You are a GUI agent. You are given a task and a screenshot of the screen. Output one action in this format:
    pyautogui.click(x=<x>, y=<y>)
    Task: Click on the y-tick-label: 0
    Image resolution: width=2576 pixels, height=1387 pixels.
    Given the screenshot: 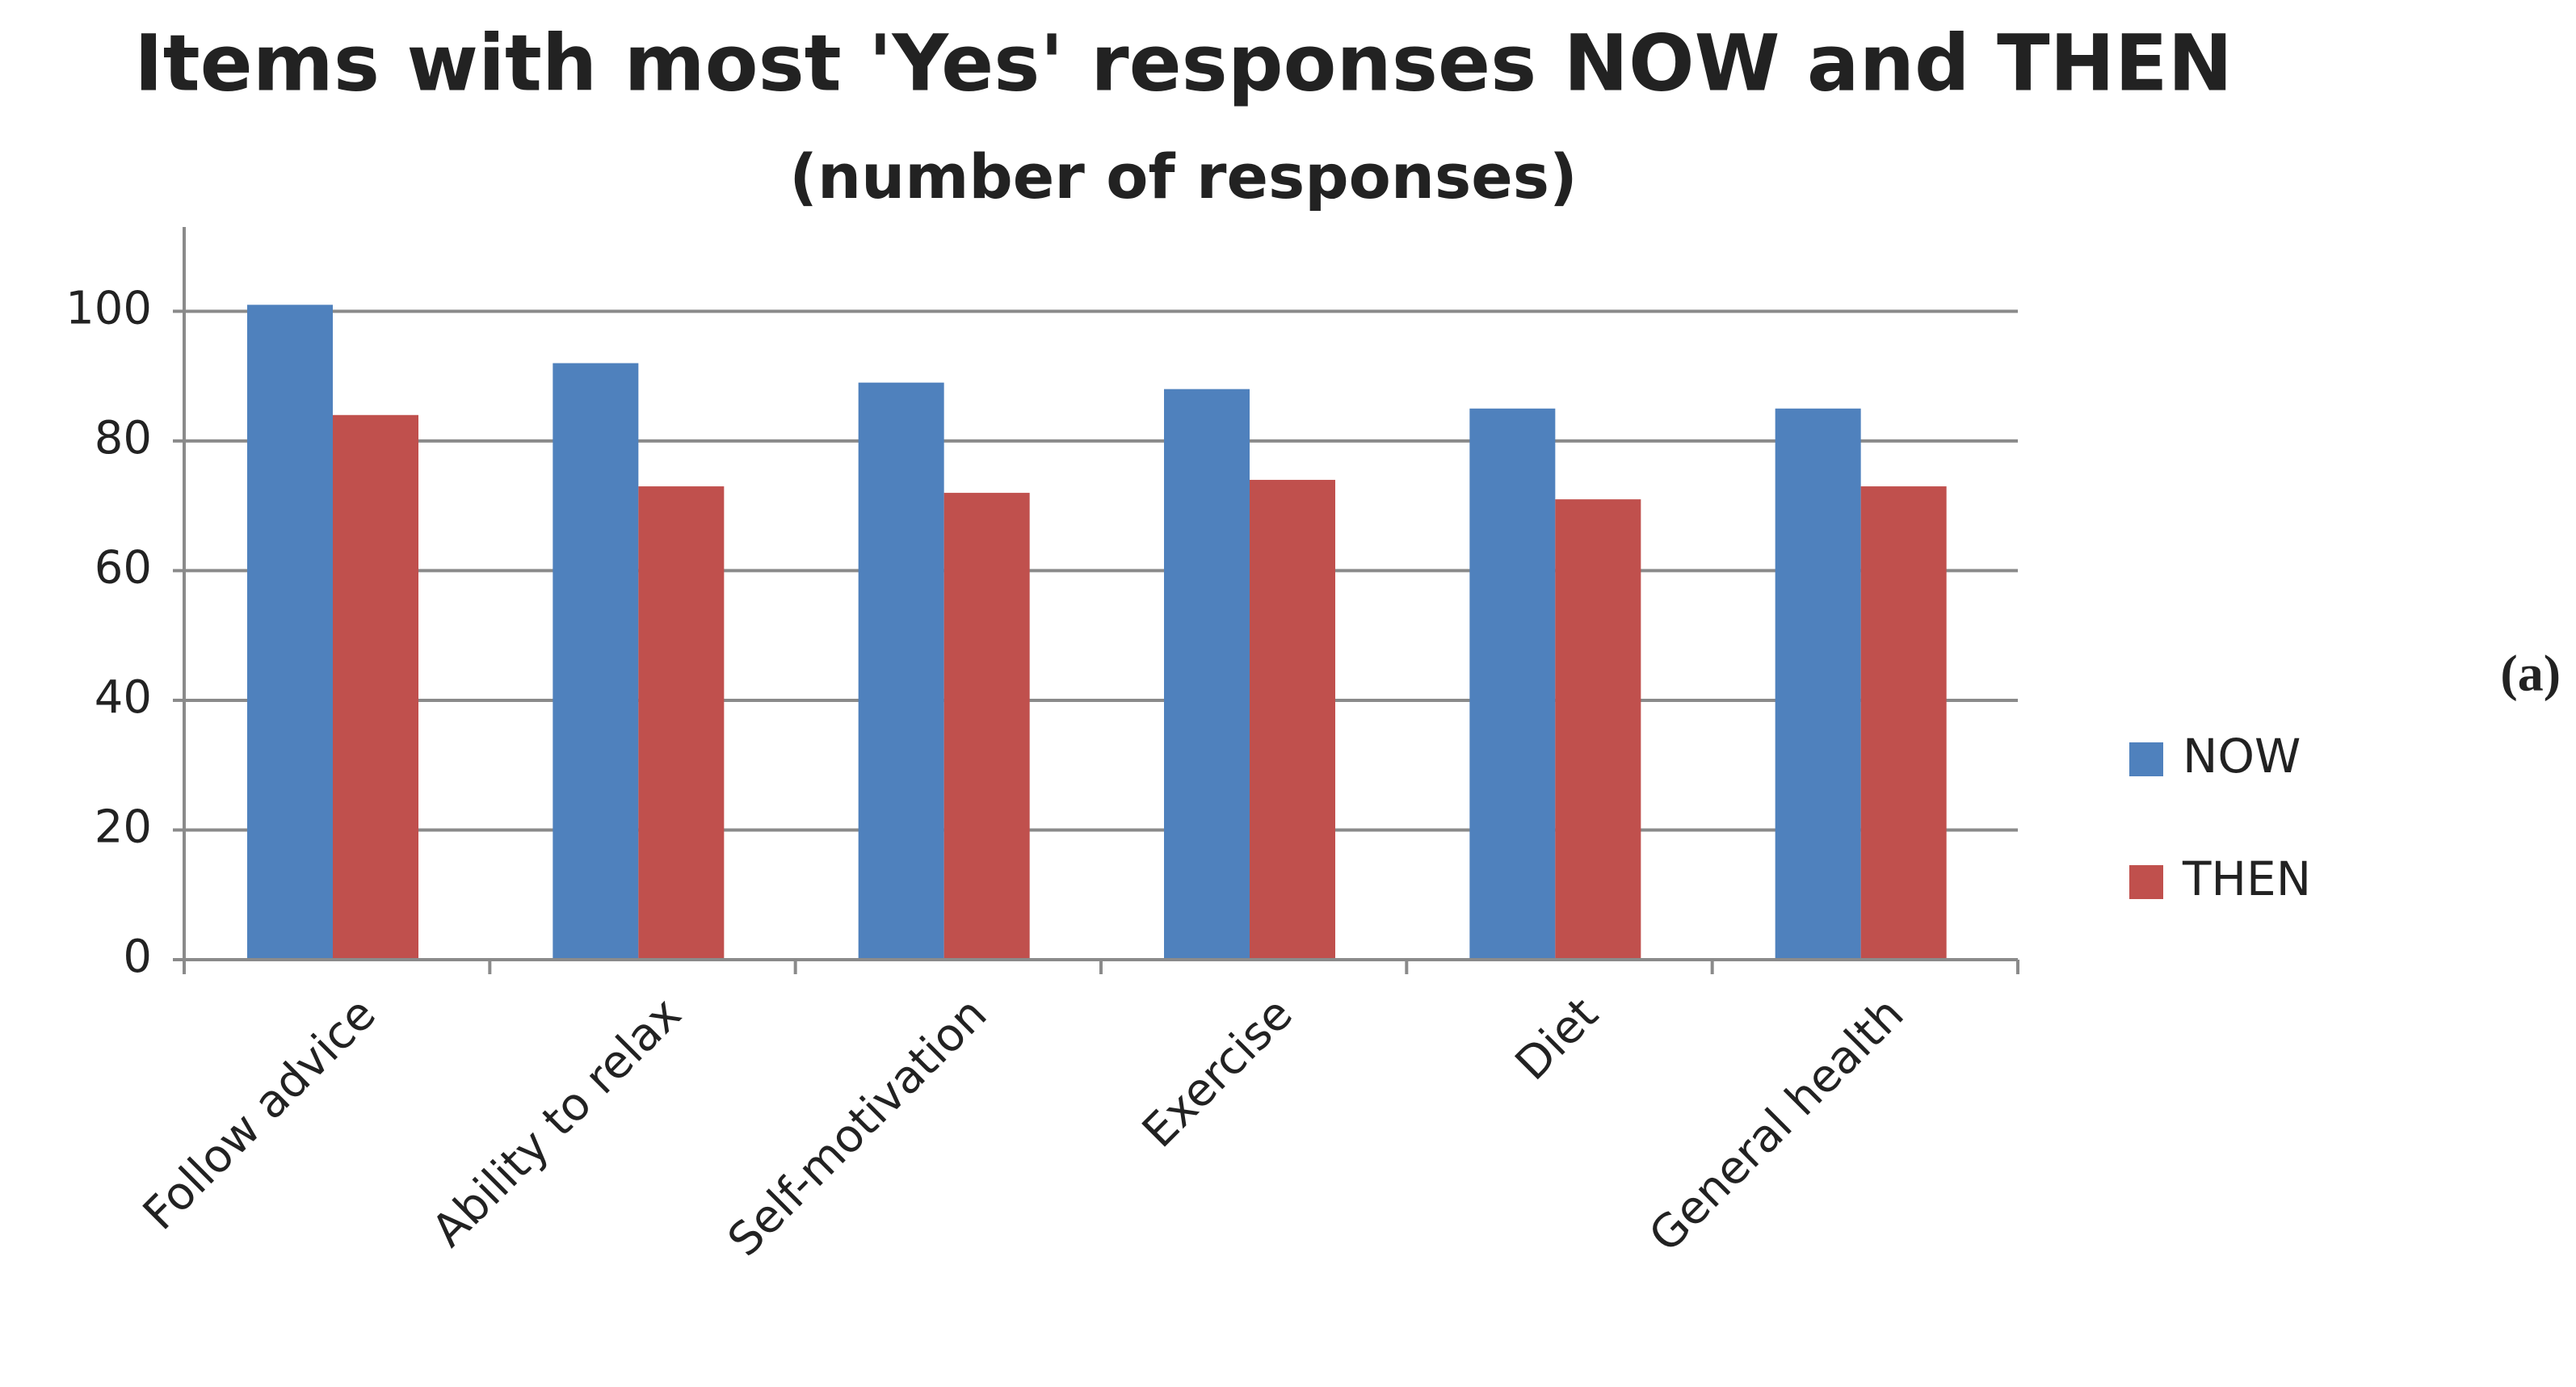 What is the action you would take?
    pyautogui.click(x=137, y=957)
    